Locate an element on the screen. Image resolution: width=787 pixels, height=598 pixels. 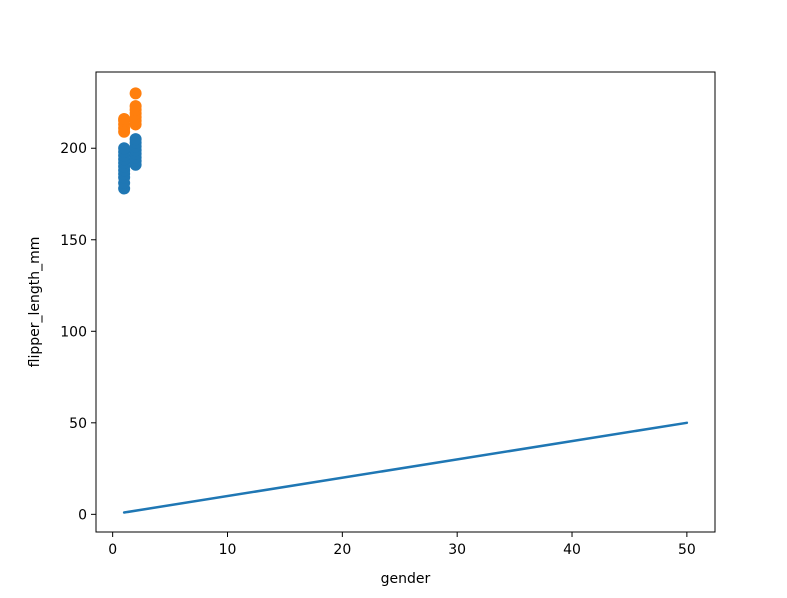
series-line is located at coordinates (405, 467).